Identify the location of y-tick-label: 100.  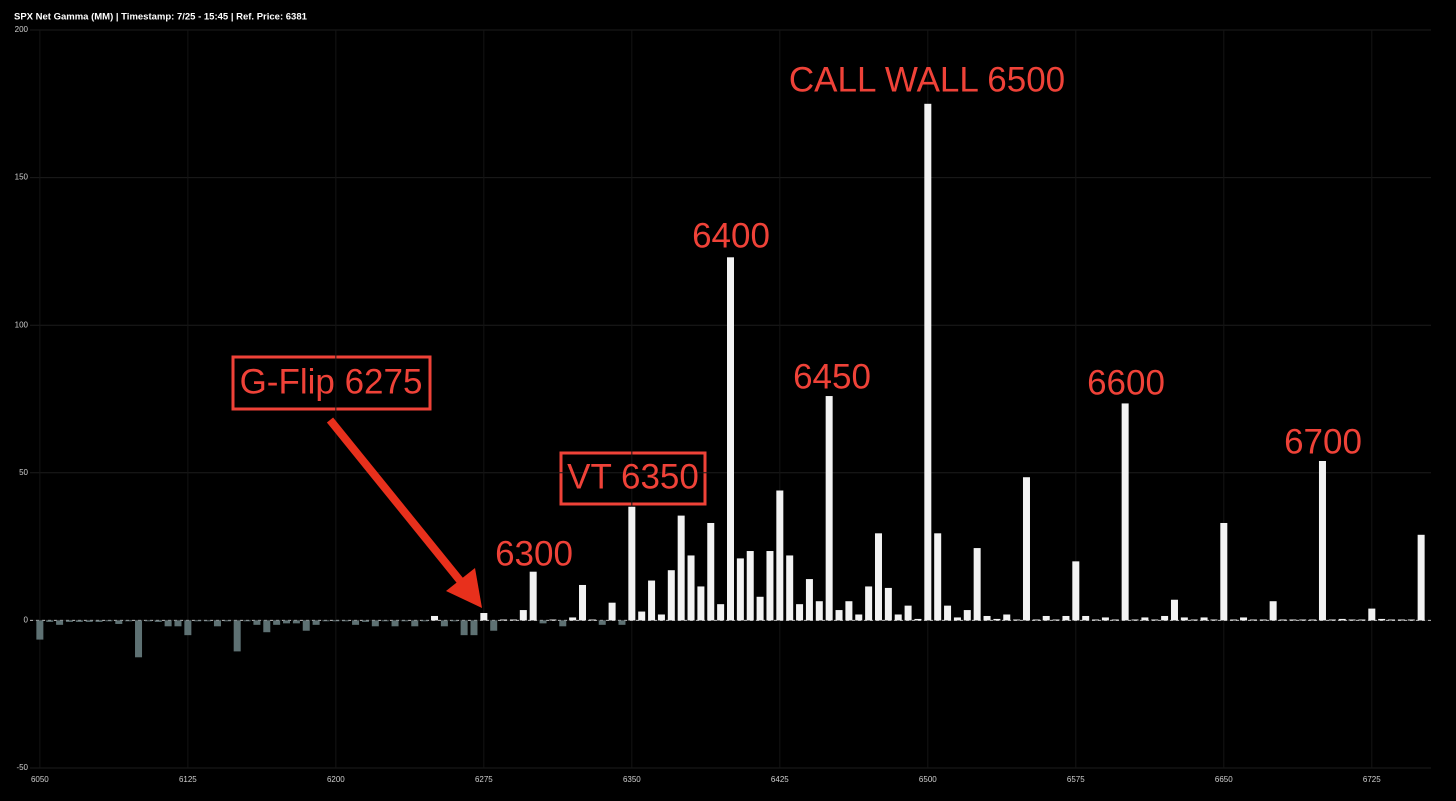
(22, 324).